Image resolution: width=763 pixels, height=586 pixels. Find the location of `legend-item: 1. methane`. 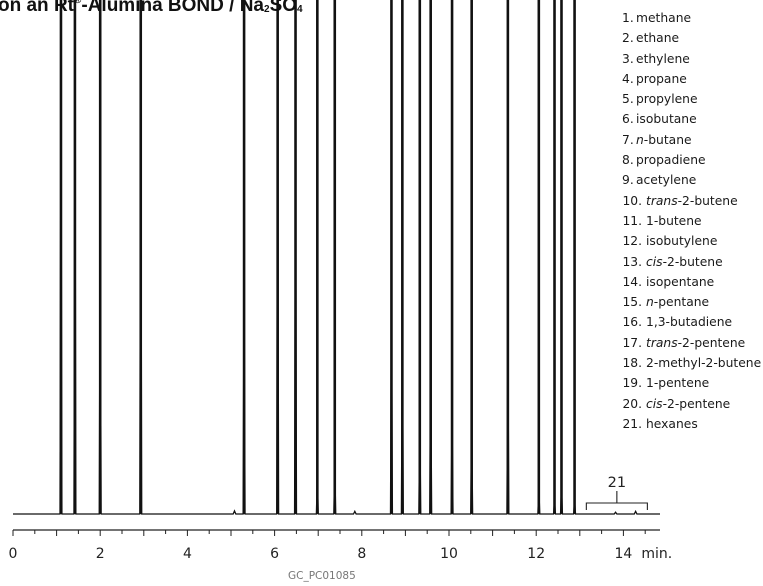

legend-item: 1. methane is located at coordinates (691, 18).